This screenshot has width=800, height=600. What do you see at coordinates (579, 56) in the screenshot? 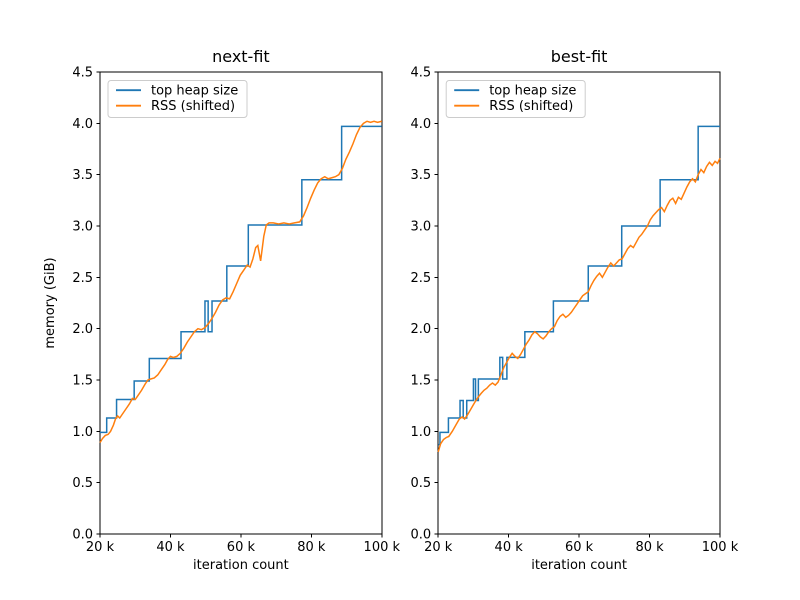
I see `plot-title: best-fit` at bounding box center [579, 56].